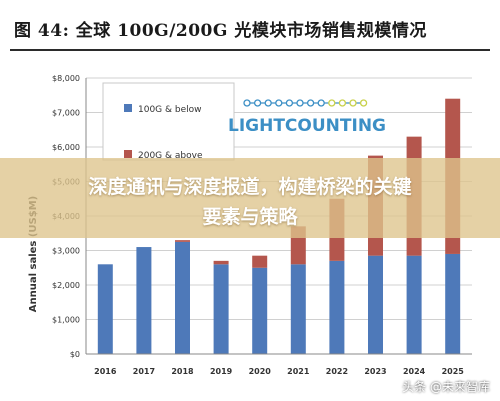  Describe the element at coordinates (337, 371) in the screenshot. I see `x-tick-label: 2022` at that location.